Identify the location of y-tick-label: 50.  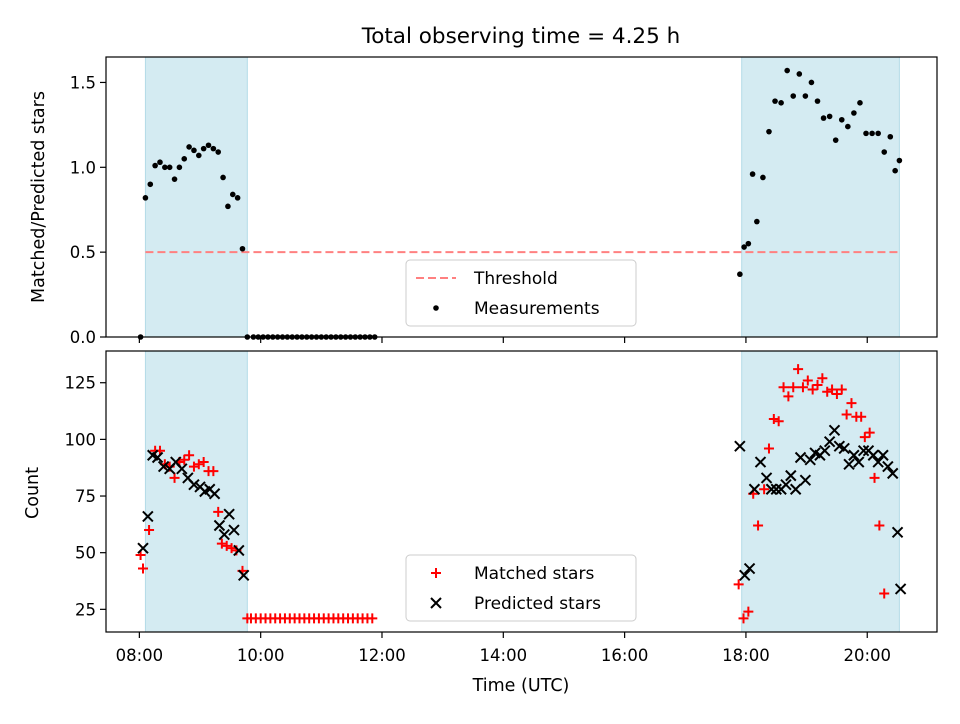
(85, 553).